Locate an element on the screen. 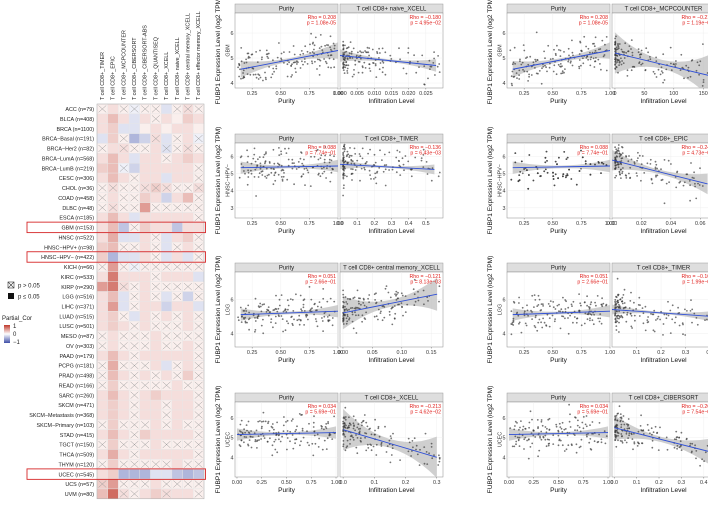  p-value-label: p = 7.74e−01 is located at coordinates (592, 154).